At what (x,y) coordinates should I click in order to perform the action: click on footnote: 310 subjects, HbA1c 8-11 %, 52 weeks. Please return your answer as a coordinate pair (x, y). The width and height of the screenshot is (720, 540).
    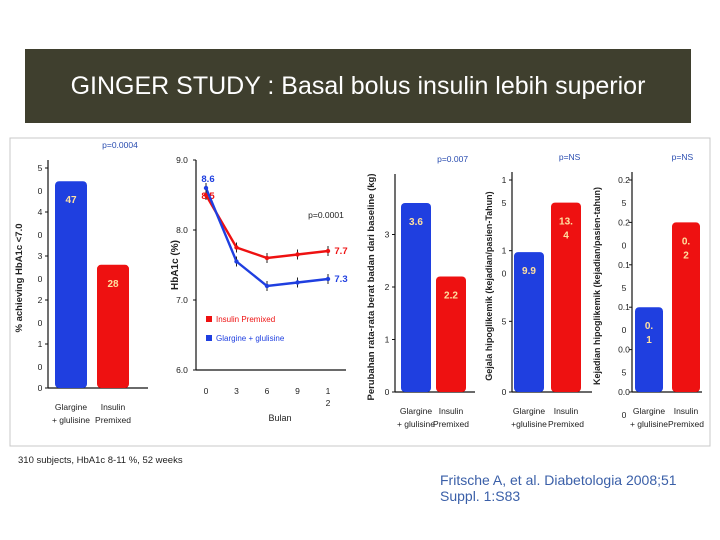
    Looking at the image, I should click on (100, 460).